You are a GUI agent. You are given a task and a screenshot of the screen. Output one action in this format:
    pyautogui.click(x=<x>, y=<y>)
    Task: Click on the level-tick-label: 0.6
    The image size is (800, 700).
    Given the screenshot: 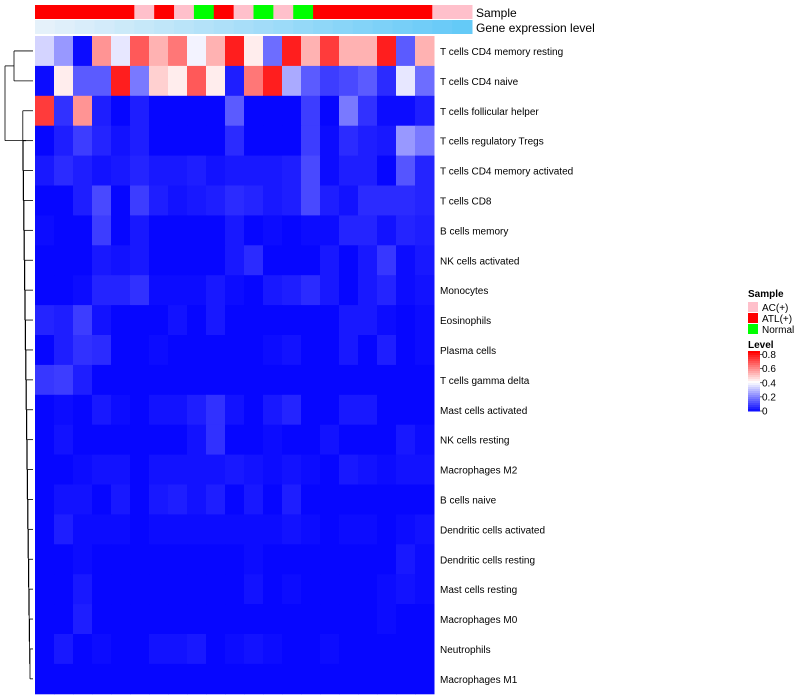 What is the action you would take?
    pyautogui.click(x=769, y=369)
    